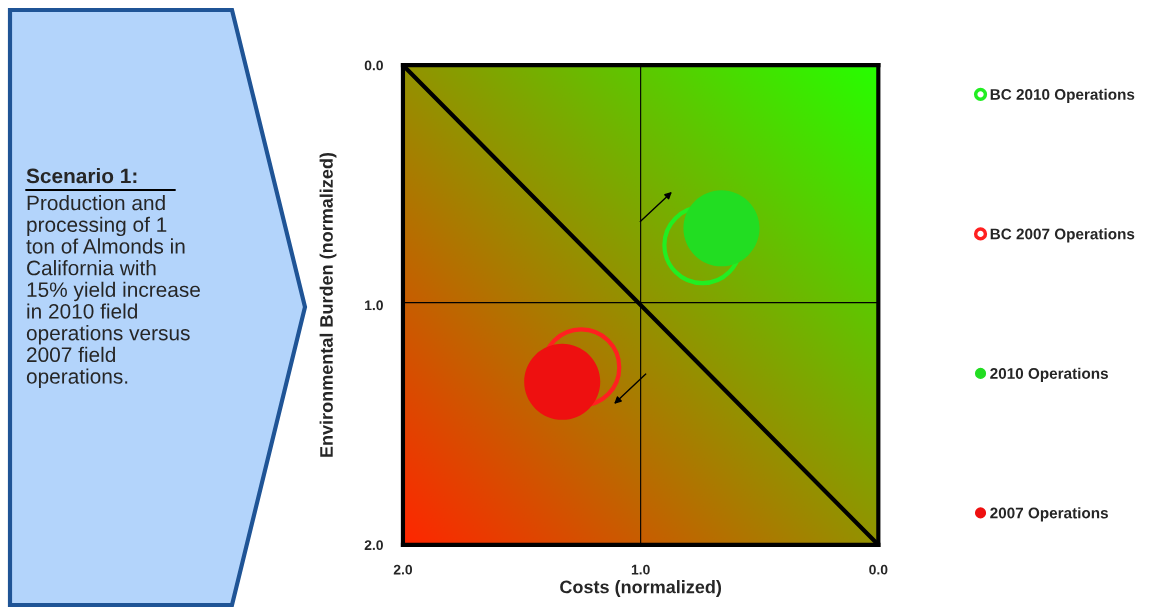 This screenshot has width=1168, height=615. I want to click on legend-label: BC 2010 Operations, so click(1062, 95).